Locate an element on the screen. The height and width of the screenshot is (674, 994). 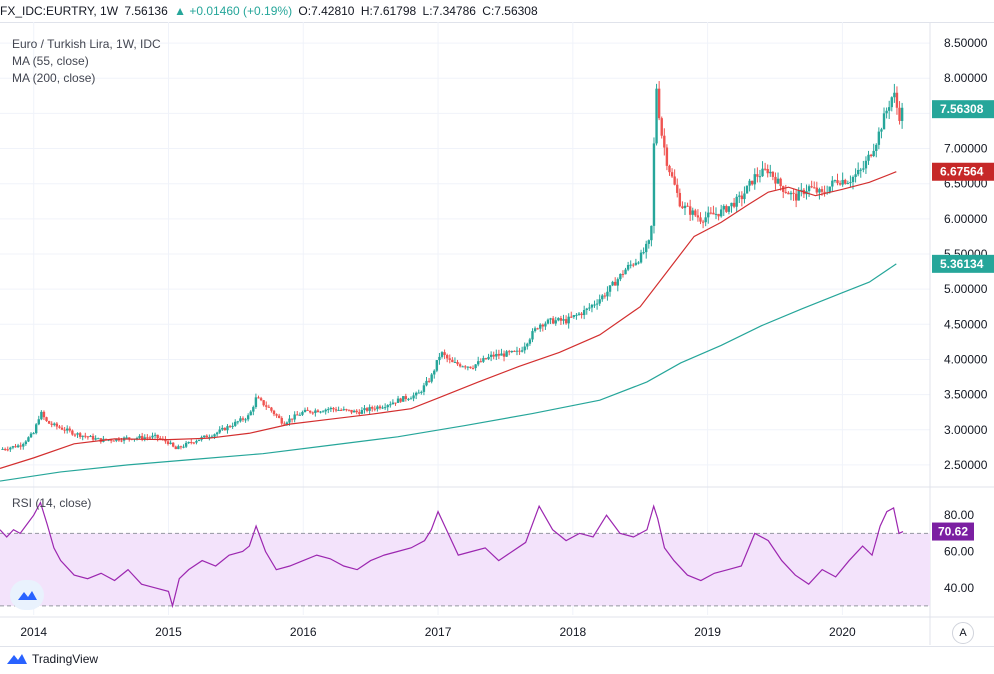
last-price: 7.56136 is located at coordinates (146, 11).